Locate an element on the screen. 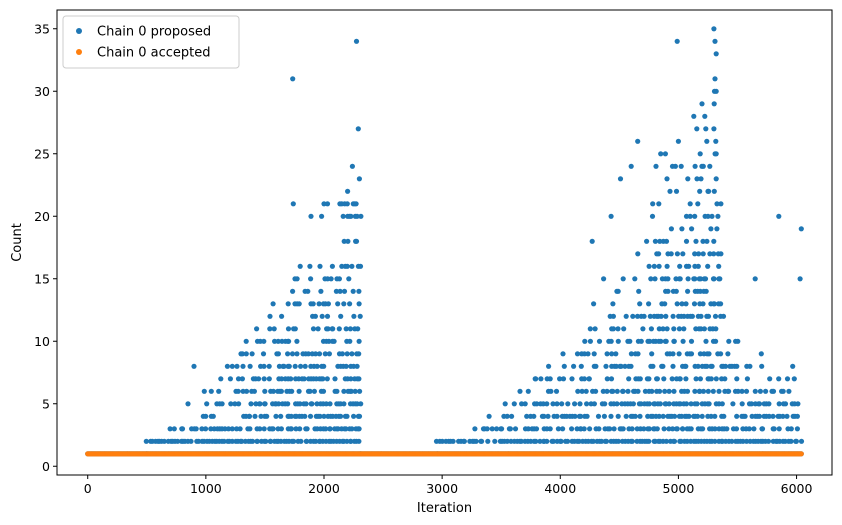 The image size is (842, 525). x-tick-label: 0 is located at coordinates (88, 488).